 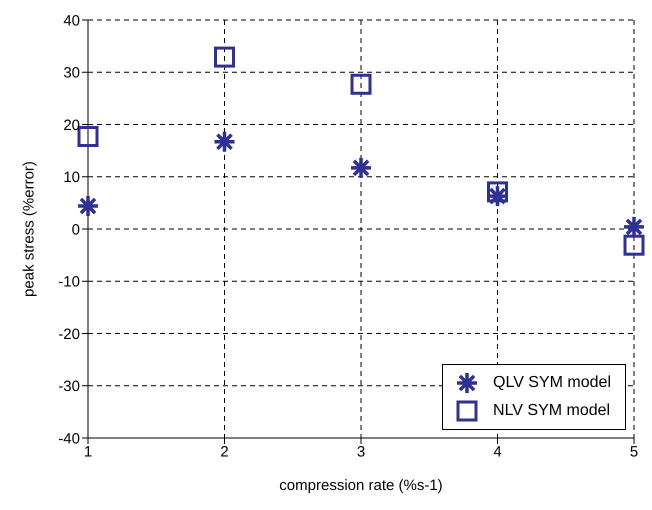 What do you see at coordinates (224, 452) in the screenshot?
I see `x-tick-label: 2` at bounding box center [224, 452].